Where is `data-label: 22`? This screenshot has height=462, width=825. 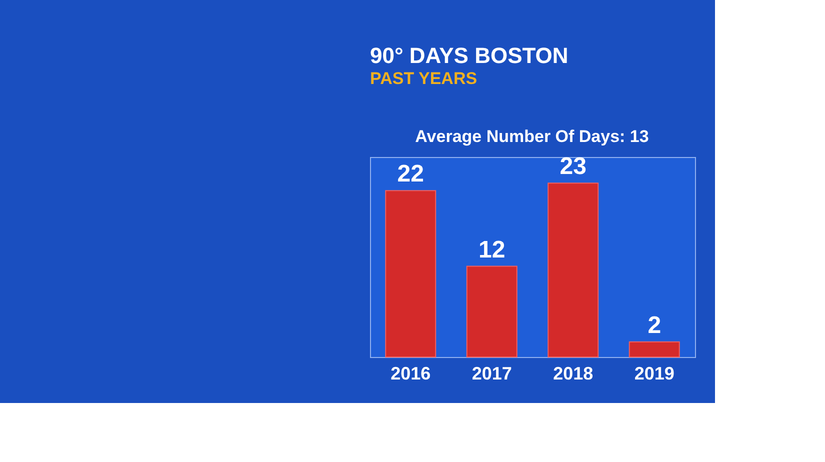 data-label: 22 is located at coordinates (410, 174).